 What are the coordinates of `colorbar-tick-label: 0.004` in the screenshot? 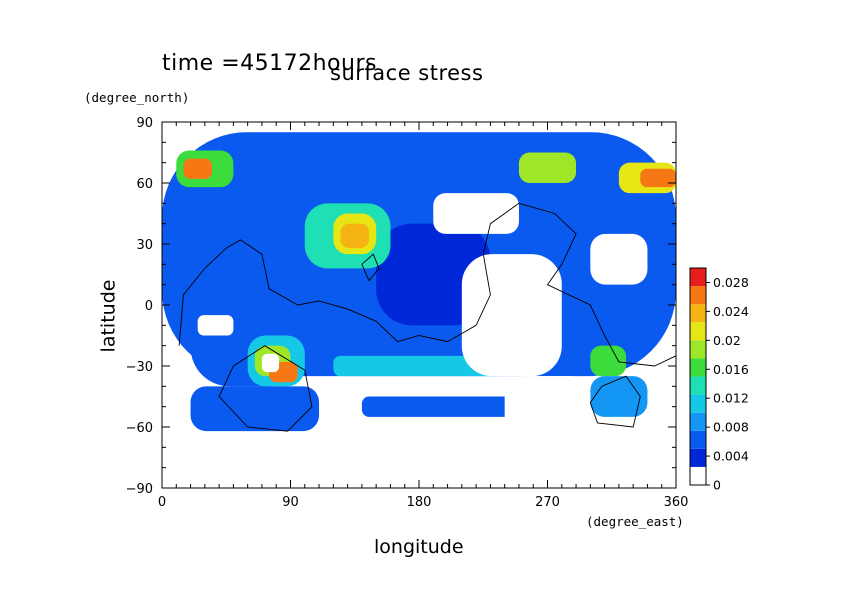 It's located at (731, 456).